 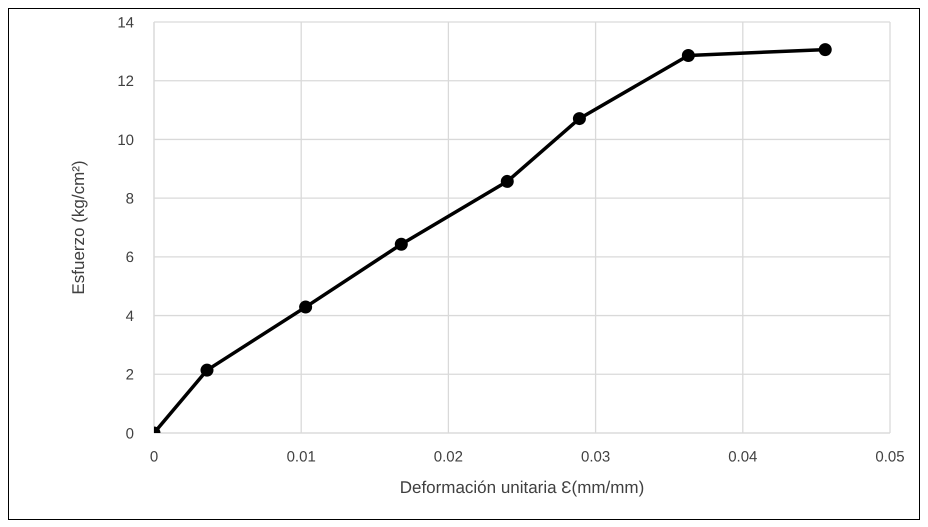 What do you see at coordinates (890, 457) in the screenshot?
I see `x-tick-label: 0.05` at bounding box center [890, 457].